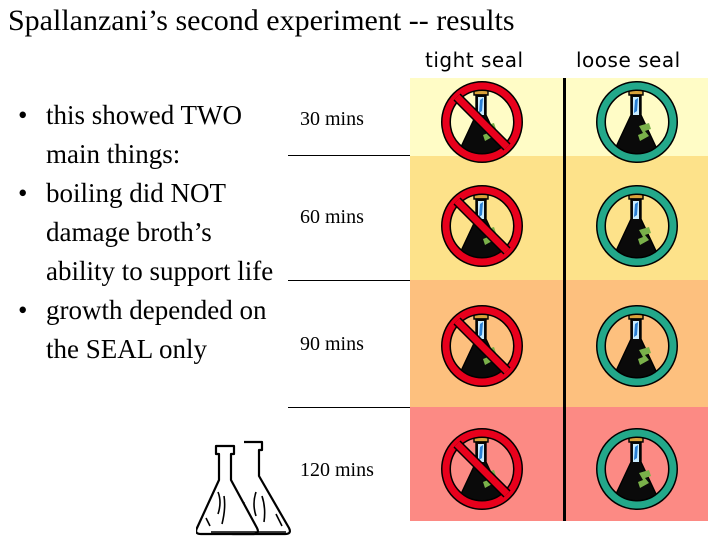 Image resolution: width=720 pixels, height=540 pixels. What do you see at coordinates (243, 488) in the screenshot?
I see `lab-flasks-icon` at bounding box center [243, 488].